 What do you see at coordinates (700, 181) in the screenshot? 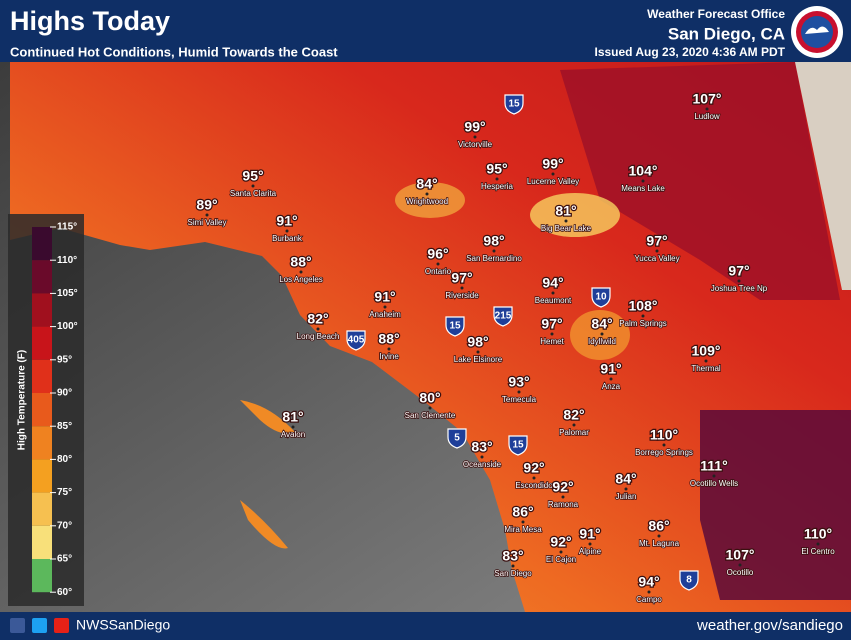
I see `hot-desert` at bounding box center [700, 181].